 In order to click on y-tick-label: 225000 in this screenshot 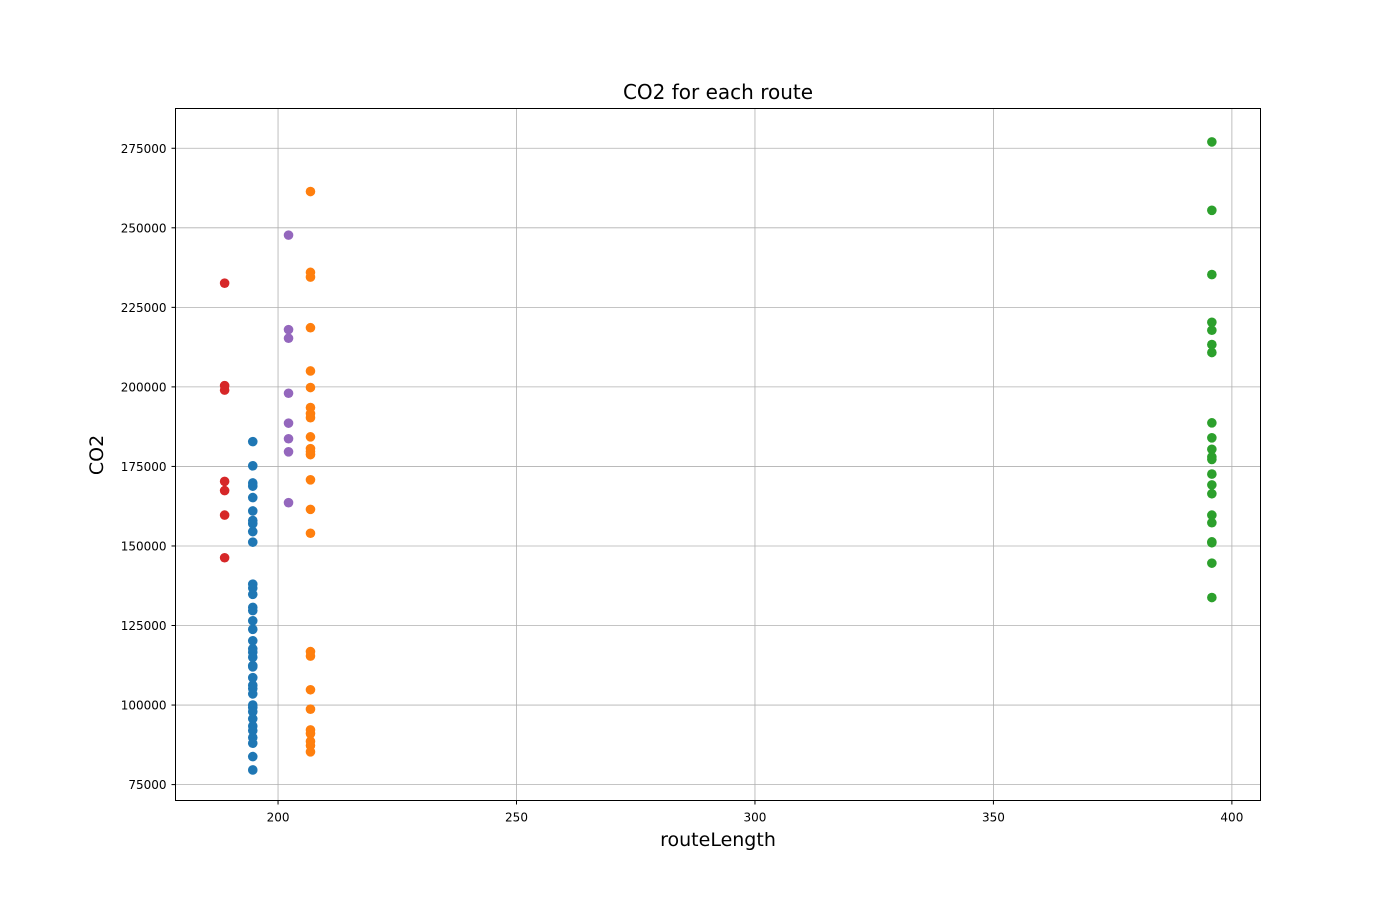, I will do `click(144, 308)`.